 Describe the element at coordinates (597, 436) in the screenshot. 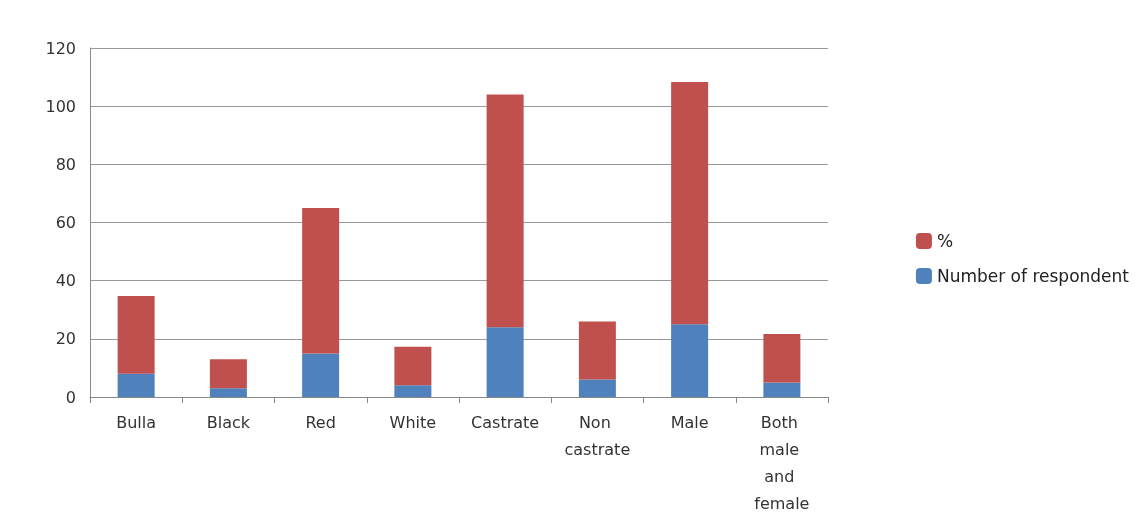

I see `x-tick-label: Non castrate` at that location.